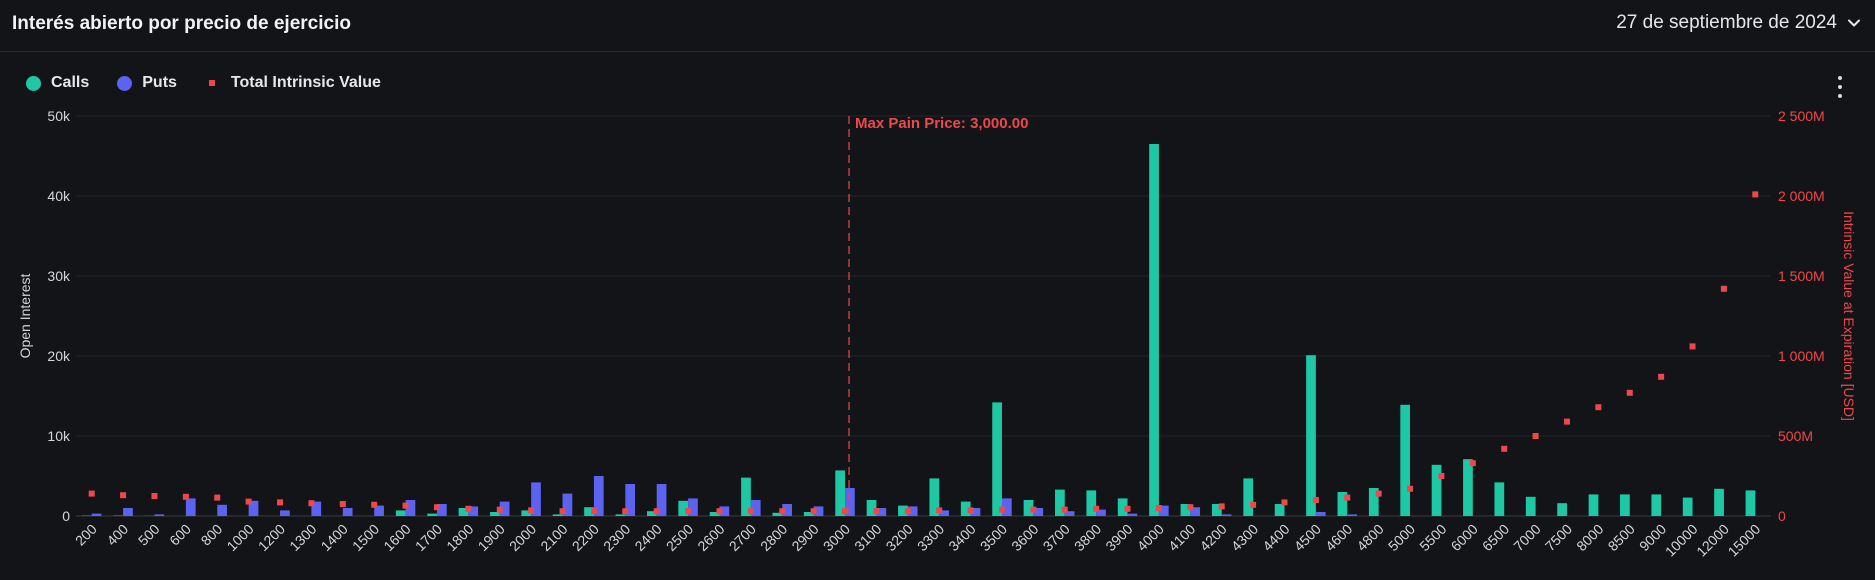  What do you see at coordinates (616, 537) in the screenshot?
I see `x-tick-label: 2300` at bounding box center [616, 537].